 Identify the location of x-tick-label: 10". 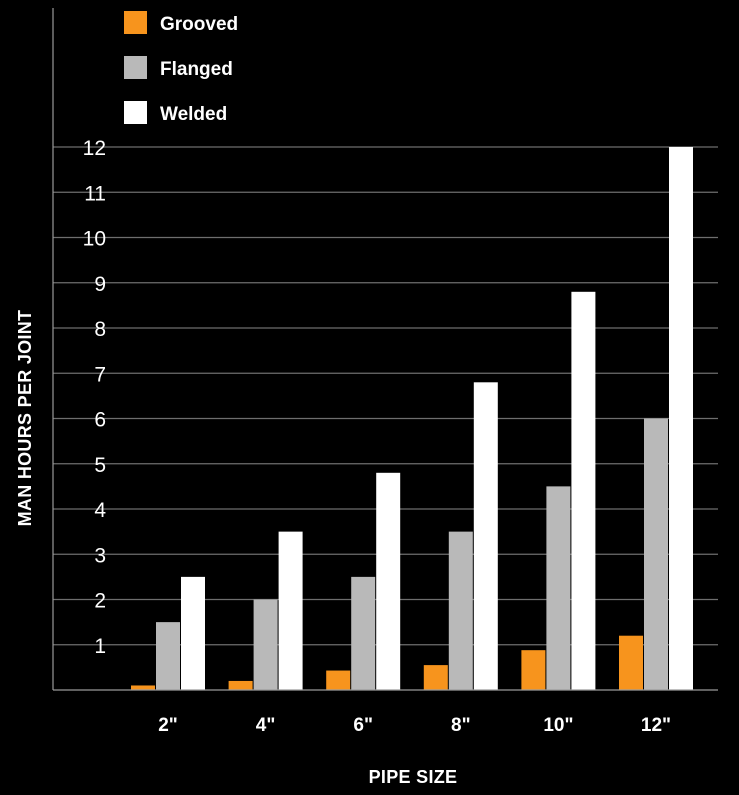
(558, 725).